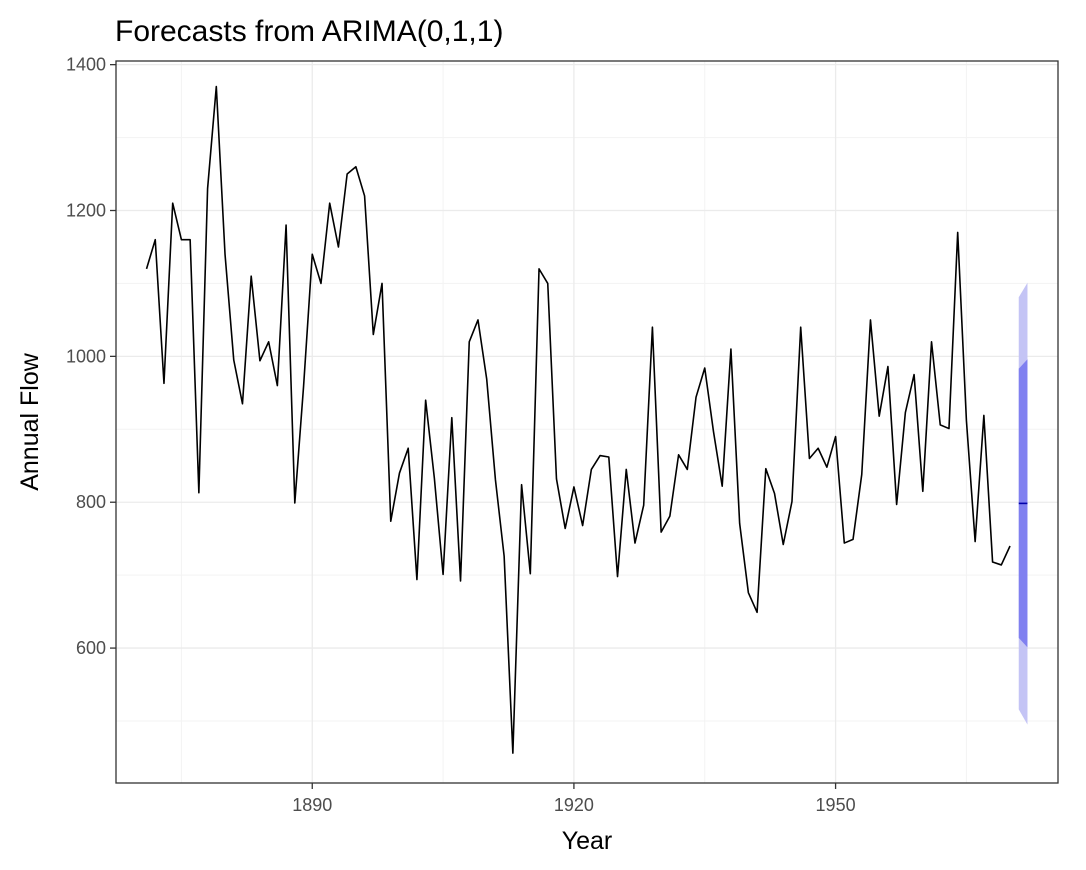  What do you see at coordinates (309, 31) in the screenshot?
I see `chart-title: Forecasts from ARIMA(0,1,1)` at bounding box center [309, 31].